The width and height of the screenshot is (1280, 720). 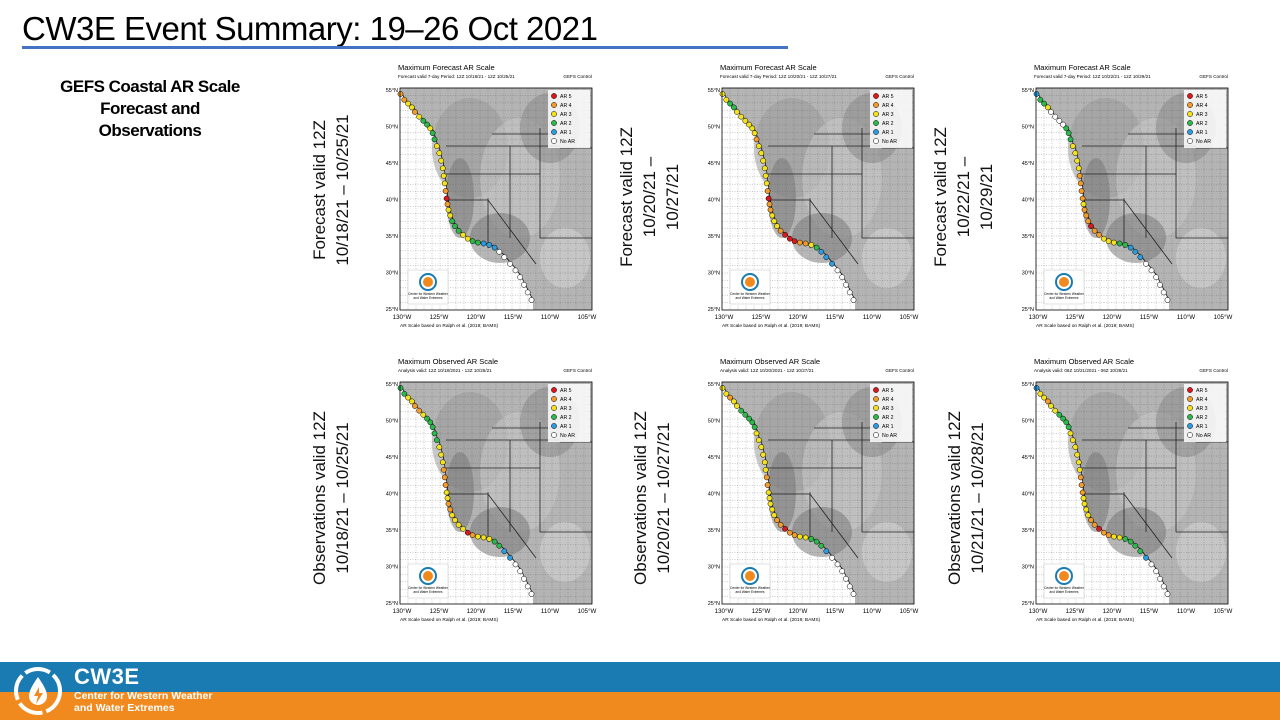 What do you see at coordinates (889, 142) in the screenshot?
I see `legend-label: No AR` at bounding box center [889, 142].